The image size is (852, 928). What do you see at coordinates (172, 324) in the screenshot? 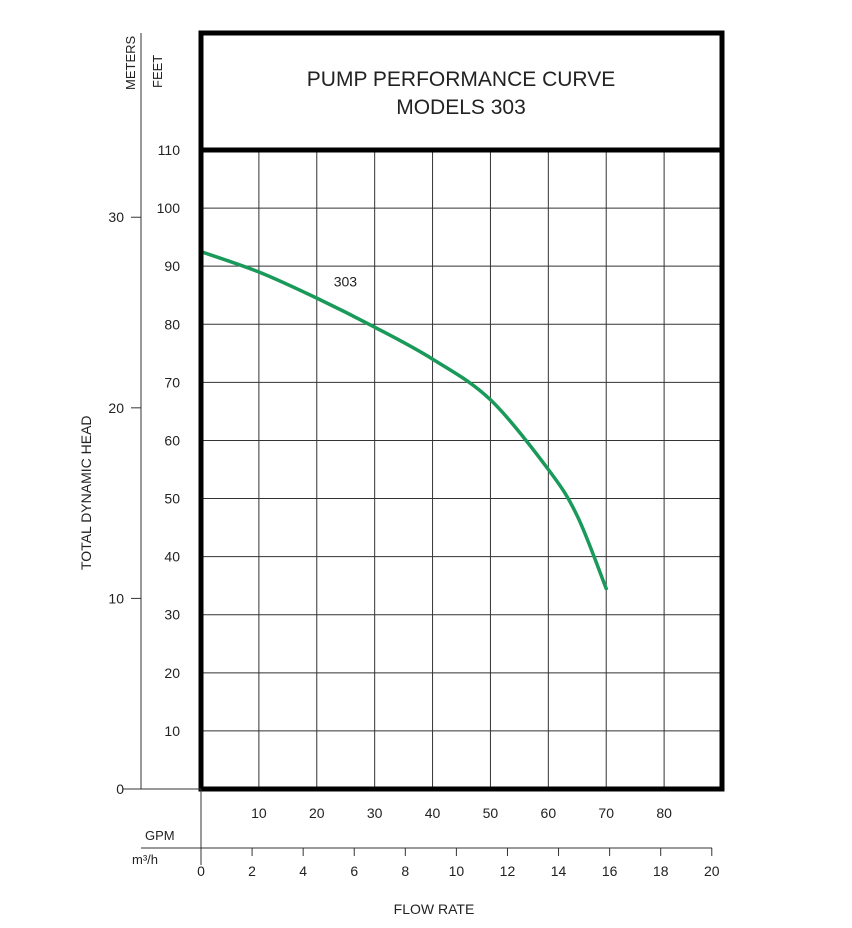
I see `feet-tick-label: 80` at bounding box center [172, 324].